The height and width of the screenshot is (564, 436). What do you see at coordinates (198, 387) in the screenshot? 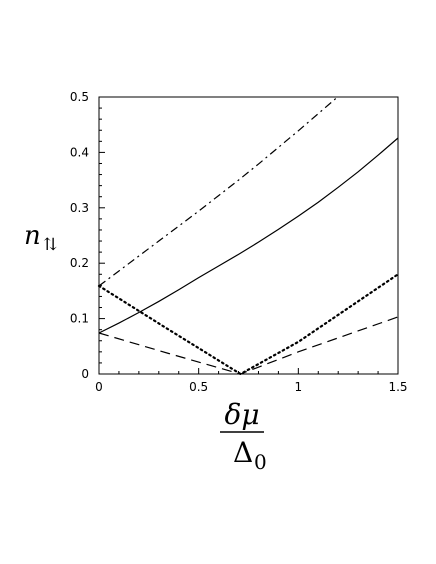
I see `x-tick-label: 0.5` at bounding box center [198, 387].